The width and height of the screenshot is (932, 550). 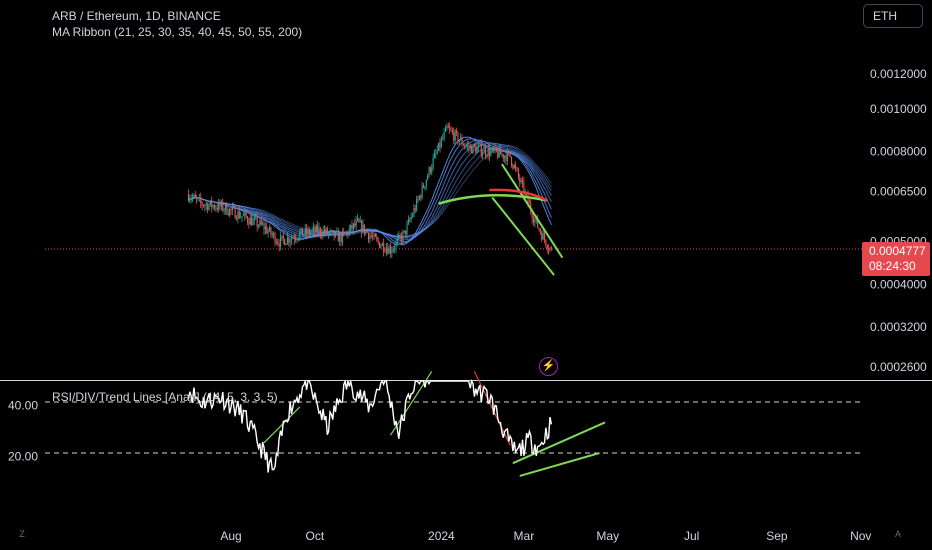 What do you see at coordinates (893, 16) in the screenshot?
I see `currency-button: ETH` at bounding box center [893, 16].